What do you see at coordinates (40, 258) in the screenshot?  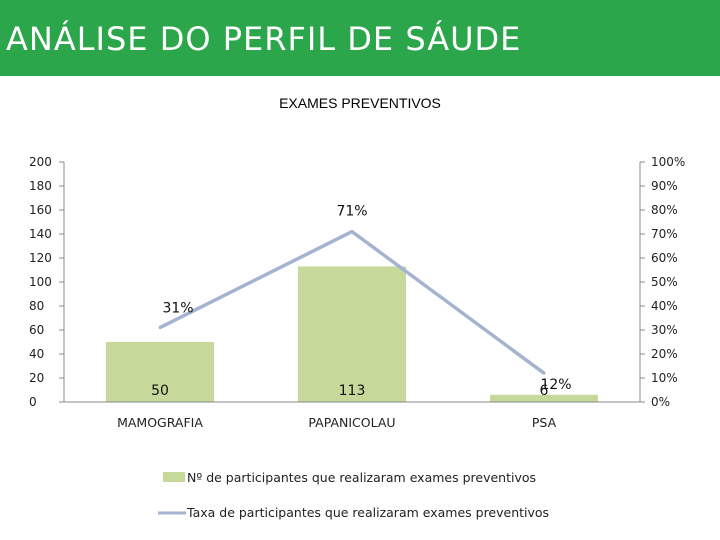 I see `left-tick-label: 120` at bounding box center [40, 258].